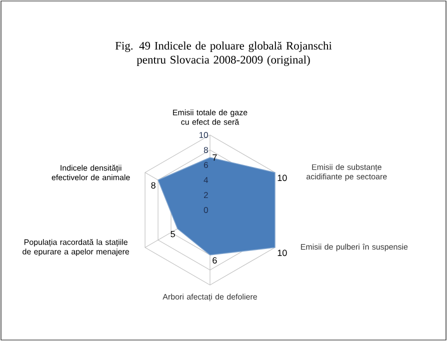 The image size is (447, 341). Describe the element at coordinates (203, 135) in the screenshot. I see `y-tick-label: 10` at that location.